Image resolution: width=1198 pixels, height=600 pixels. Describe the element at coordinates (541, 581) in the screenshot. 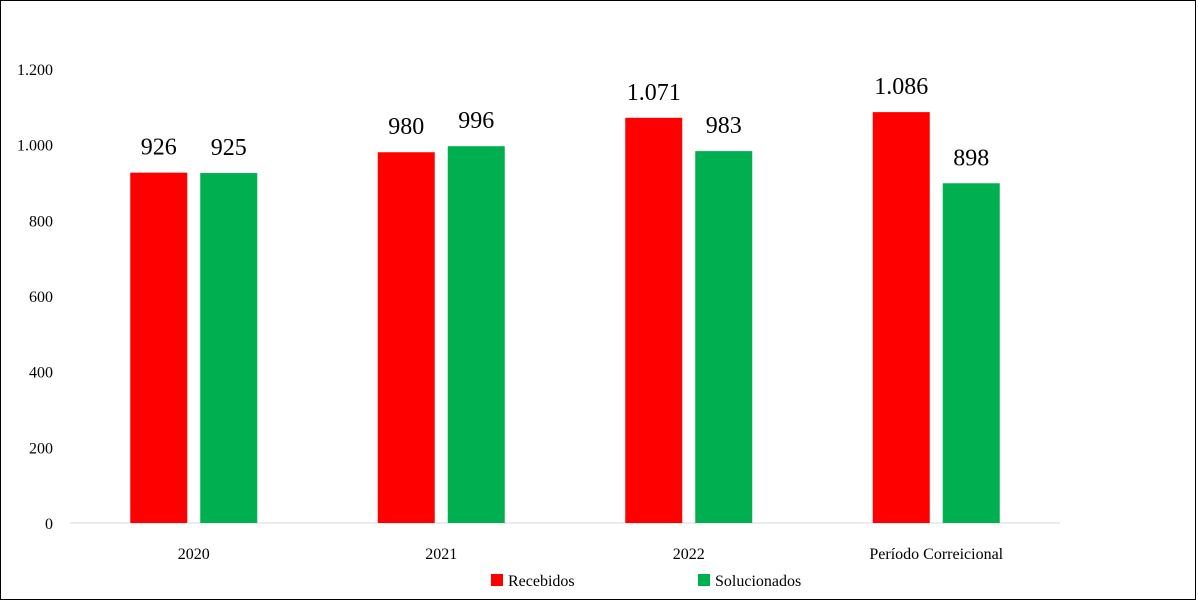

I see `legend-label: Recebidos` at that location.